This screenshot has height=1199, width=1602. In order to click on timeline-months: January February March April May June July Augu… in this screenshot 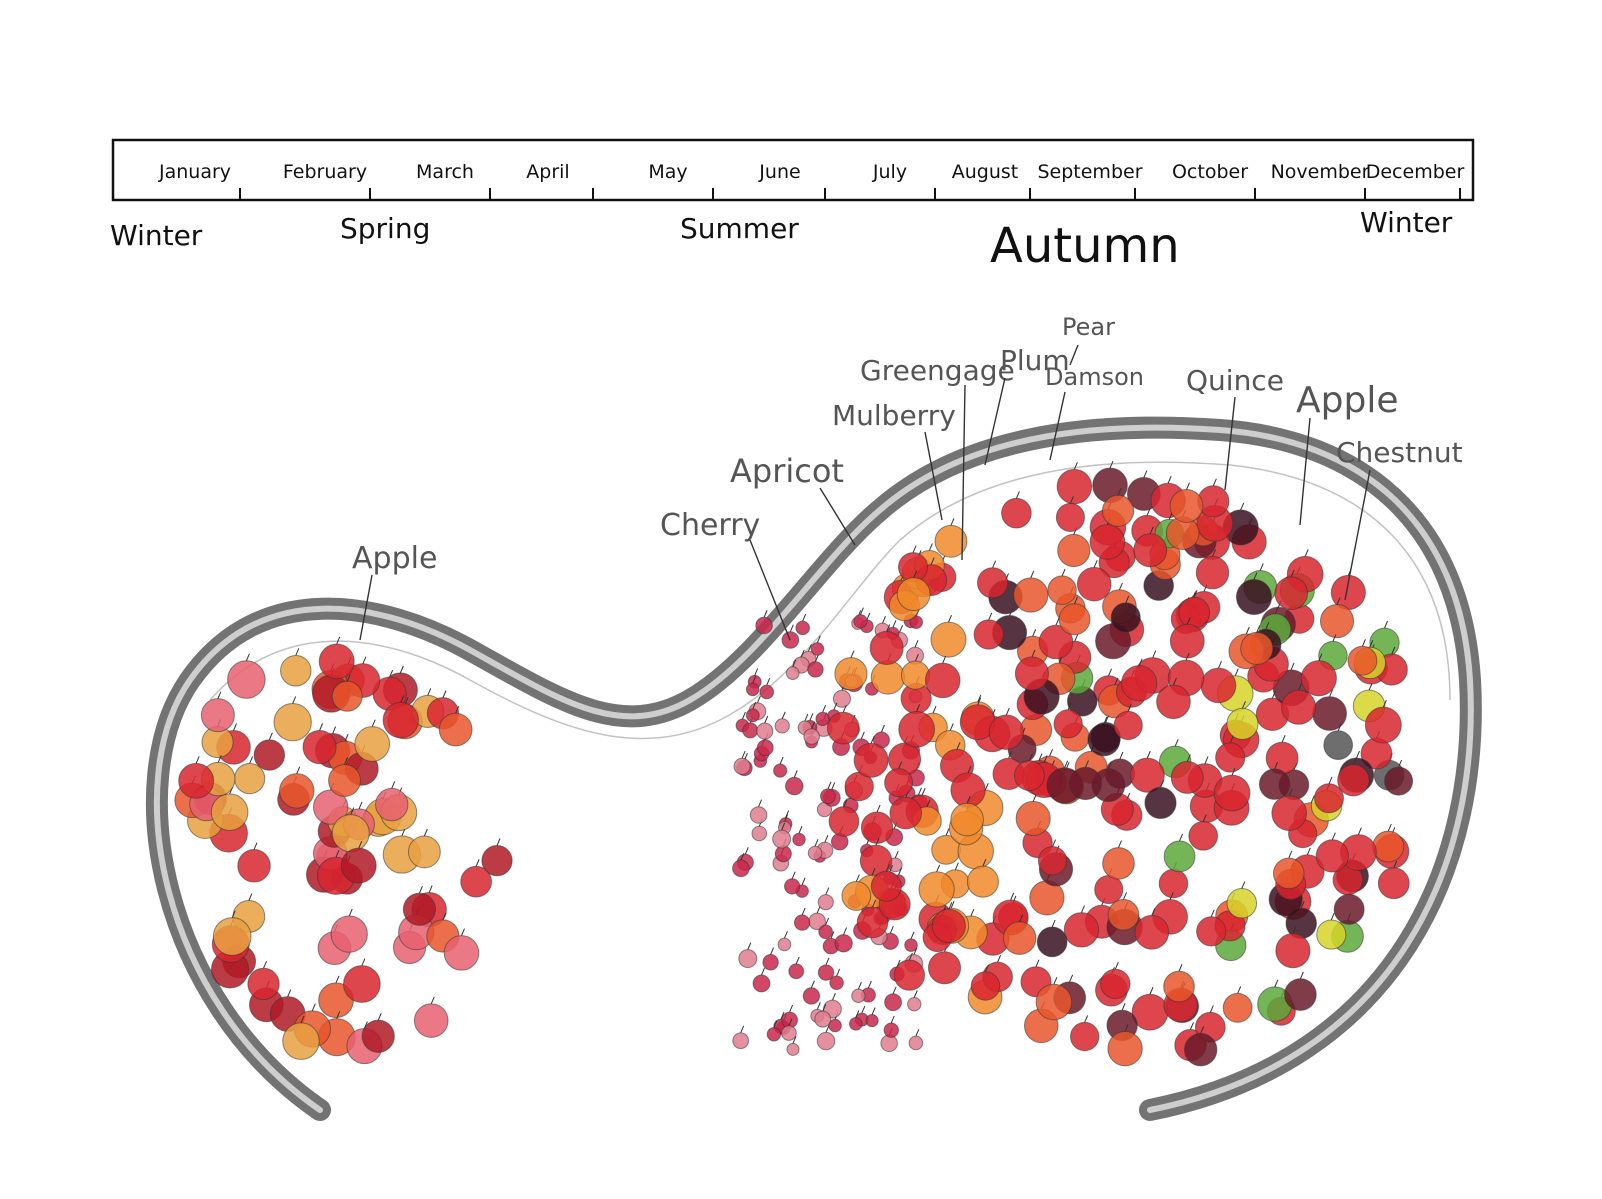, I will do `click(811, 180)`.